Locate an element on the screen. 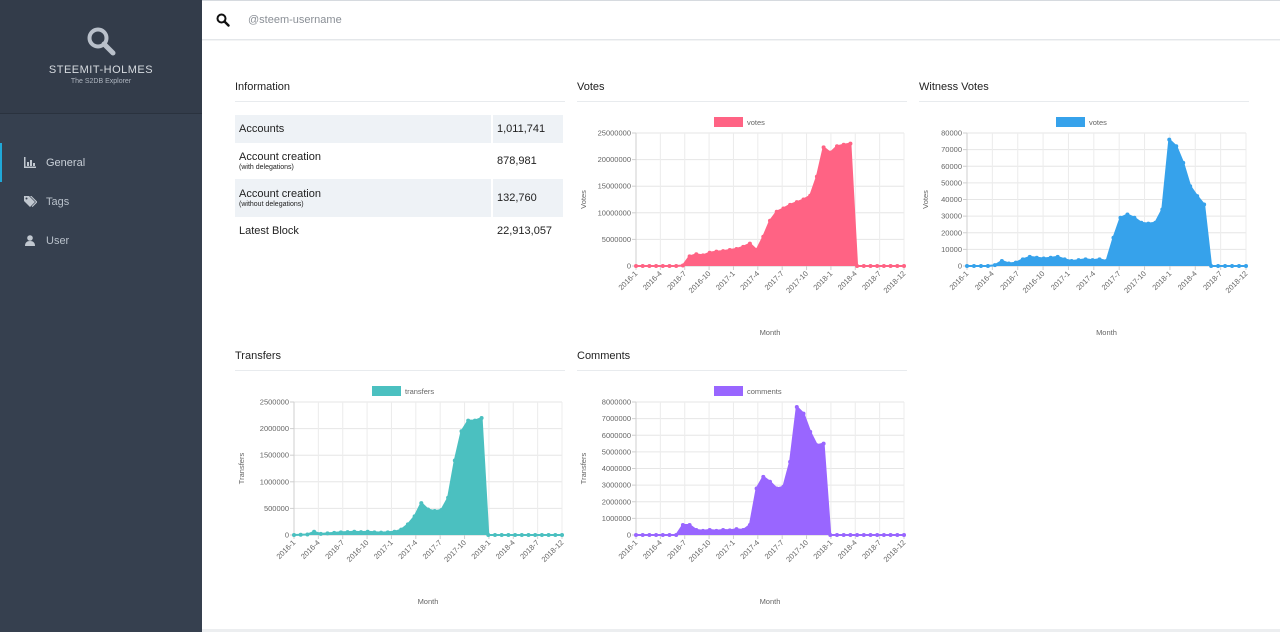 This screenshot has width=1280, height=632. sidebar-item-tags: Tags is located at coordinates (101, 201).